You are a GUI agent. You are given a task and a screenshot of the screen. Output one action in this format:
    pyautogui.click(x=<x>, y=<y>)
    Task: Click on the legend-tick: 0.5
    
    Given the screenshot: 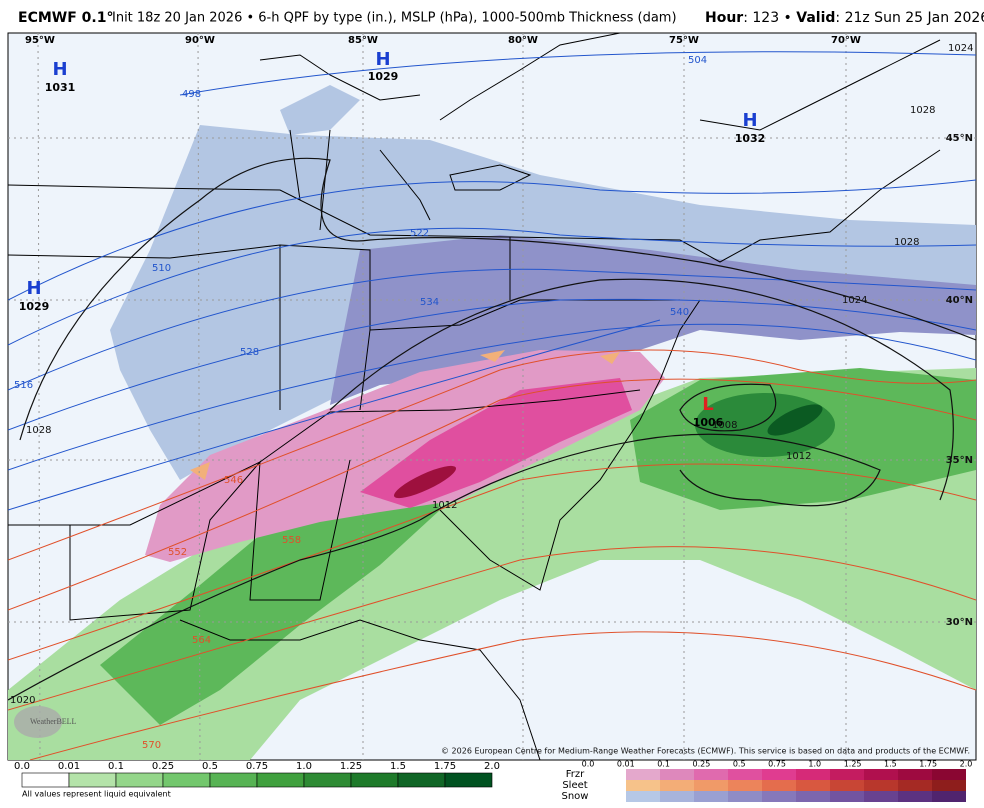 What is the action you would take?
    pyautogui.click(x=210, y=766)
    